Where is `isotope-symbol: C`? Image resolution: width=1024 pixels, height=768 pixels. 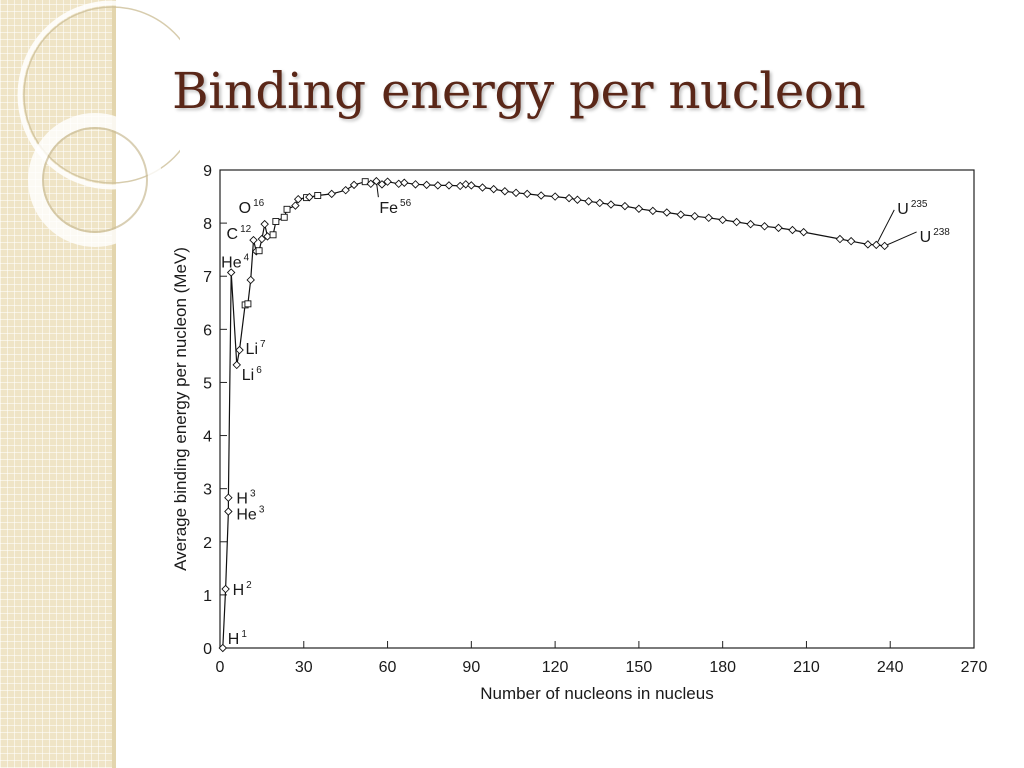
isotope-symbol: C is located at coordinates (233, 234).